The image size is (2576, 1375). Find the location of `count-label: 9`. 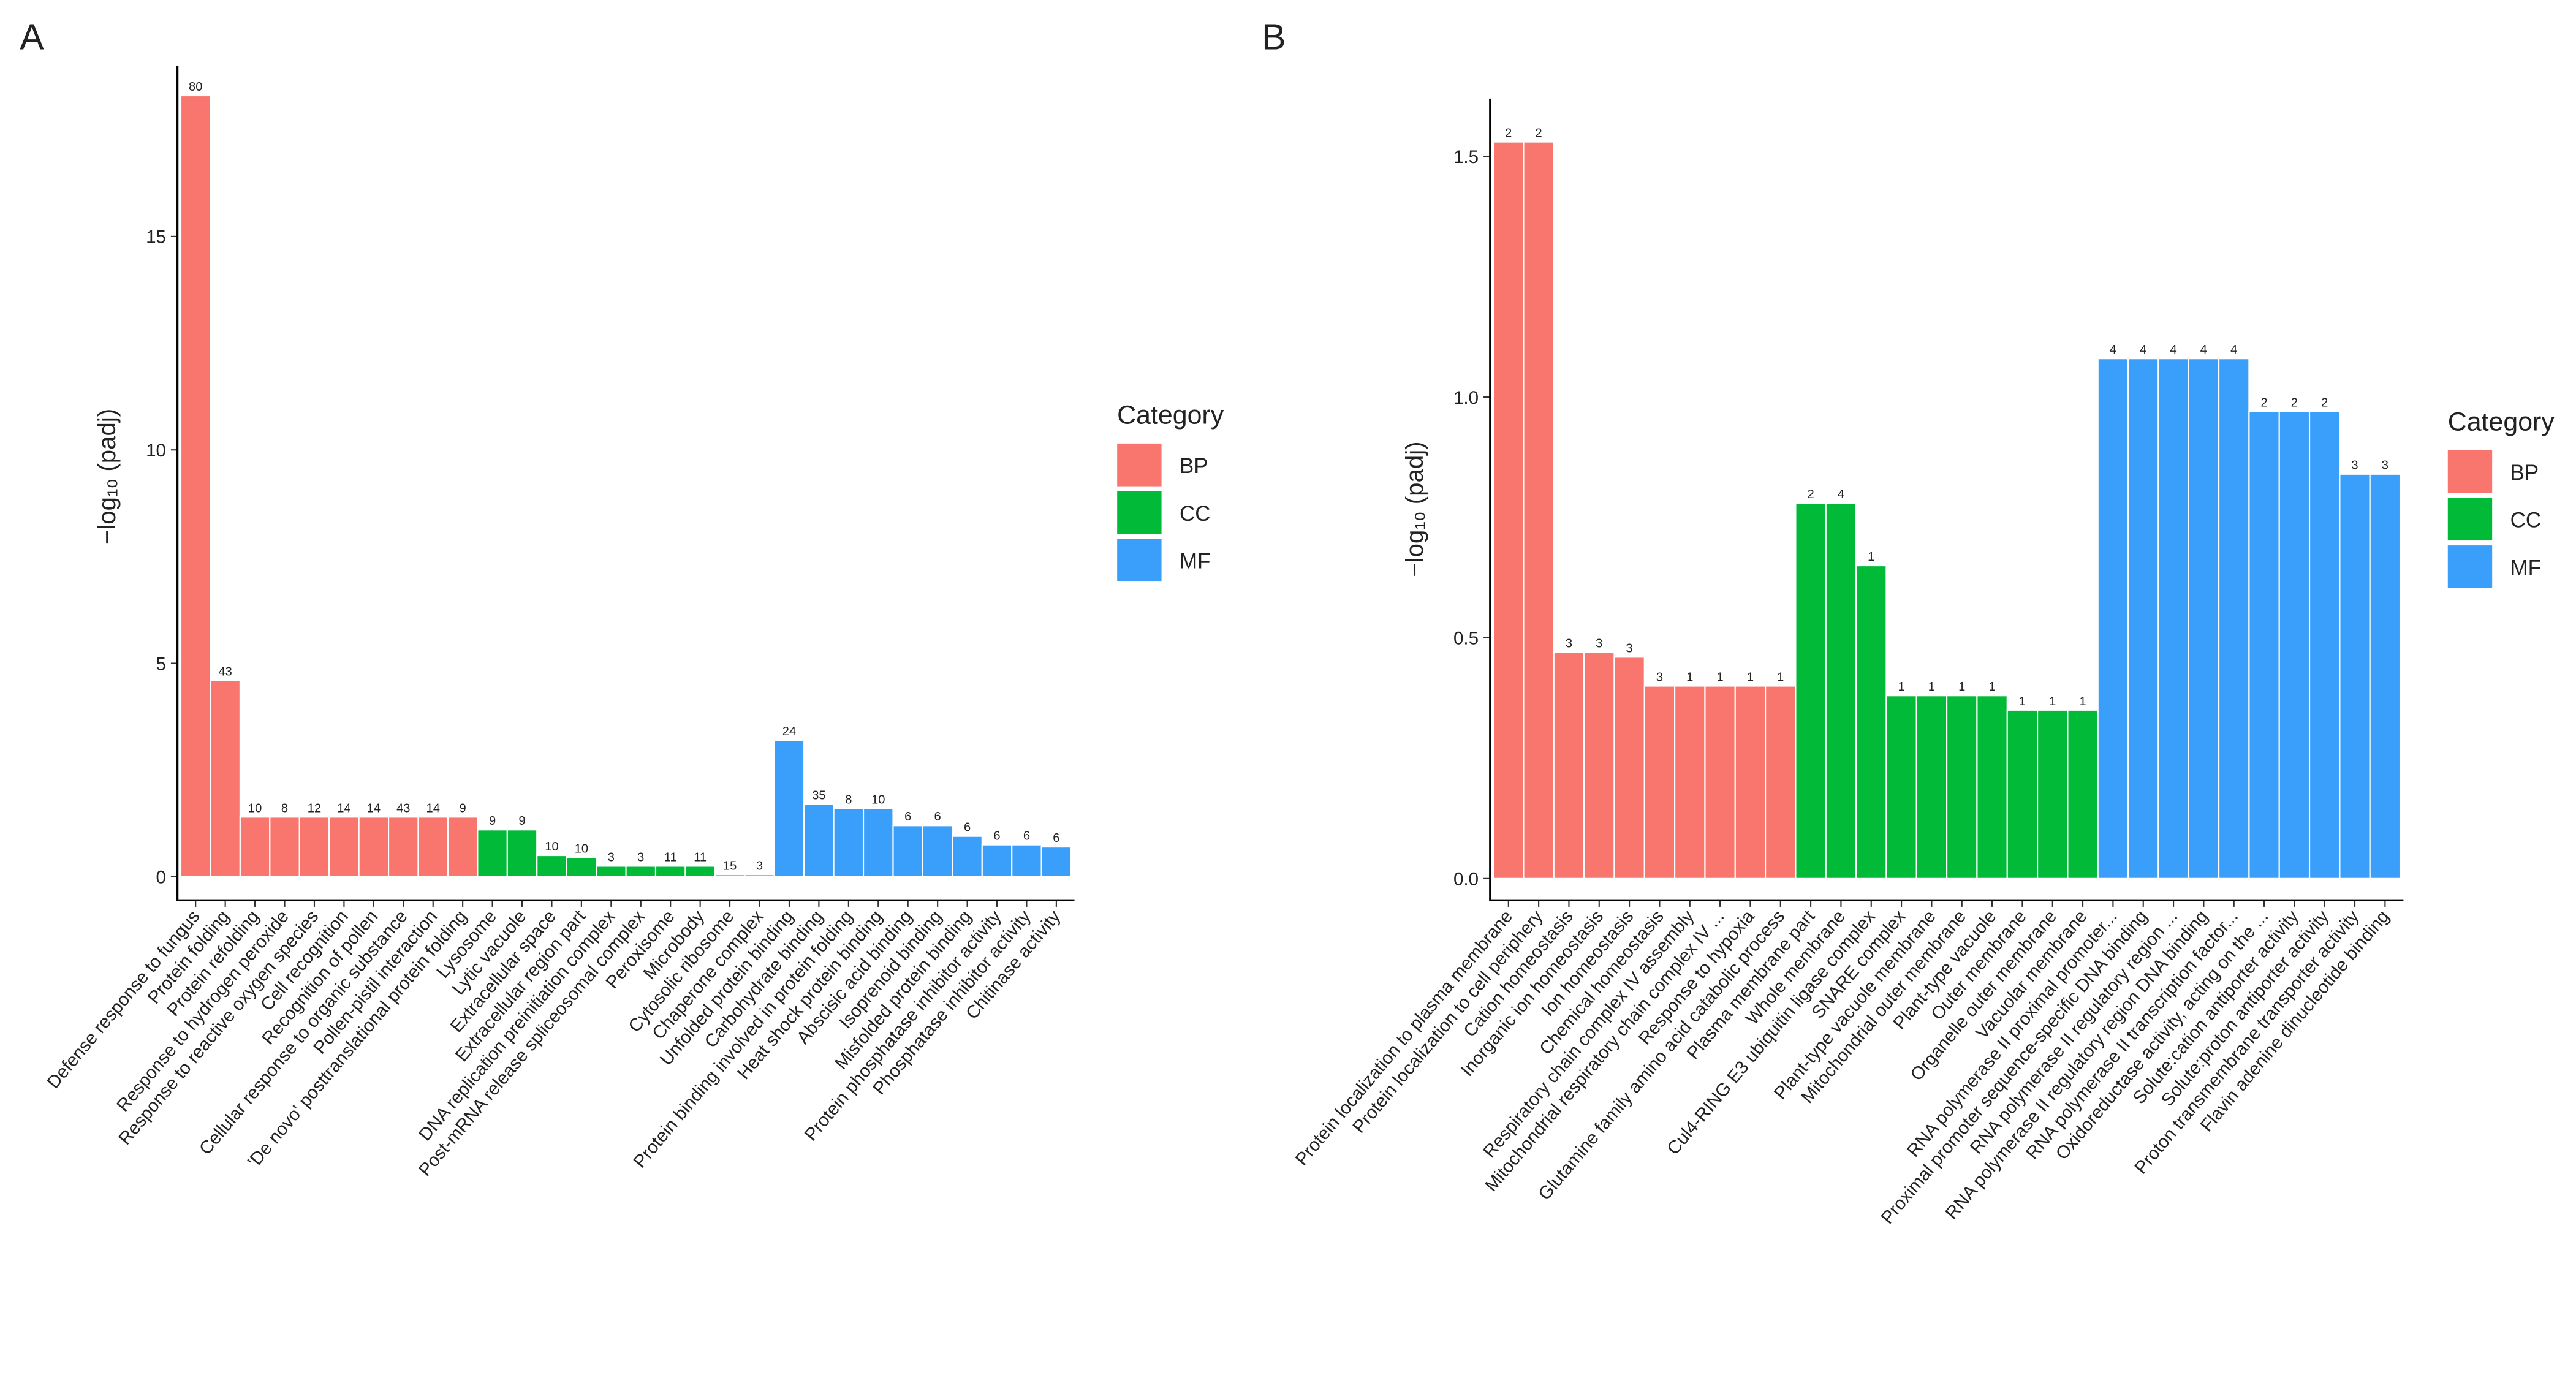

count-label: 9 is located at coordinates (521, 821).